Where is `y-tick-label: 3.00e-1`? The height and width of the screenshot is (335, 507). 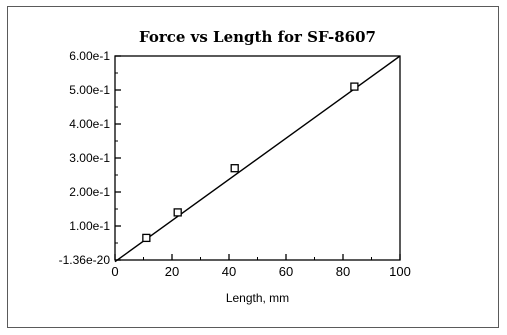
y-tick-label: 3.00e-1 is located at coordinates (89, 158).